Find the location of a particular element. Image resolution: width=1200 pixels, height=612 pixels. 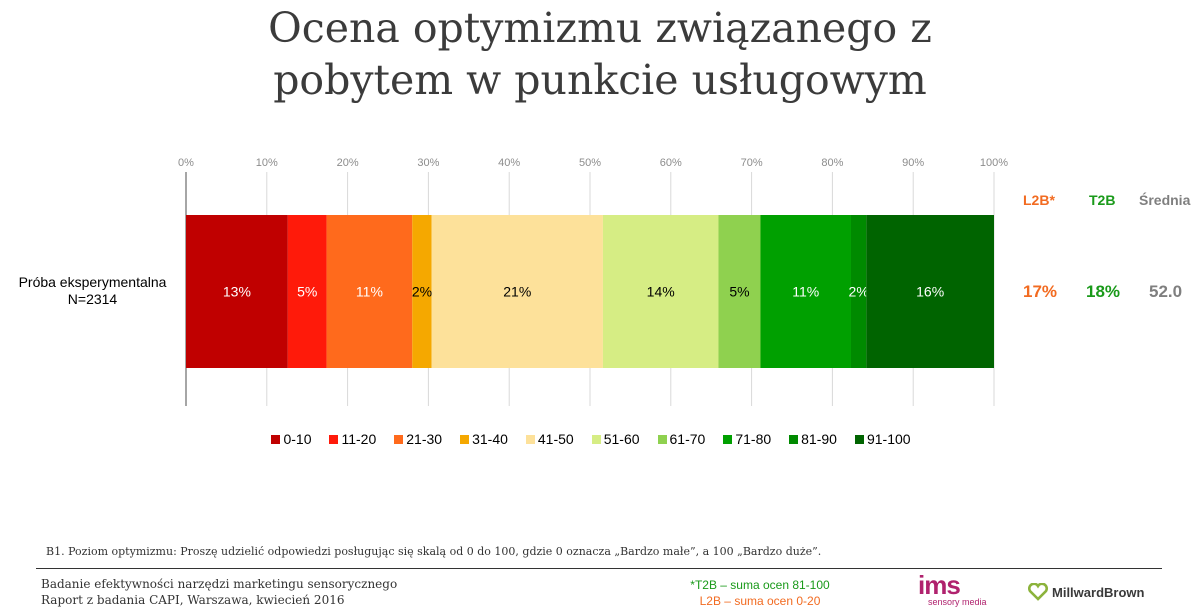

footer-divider is located at coordinates (599, 568).